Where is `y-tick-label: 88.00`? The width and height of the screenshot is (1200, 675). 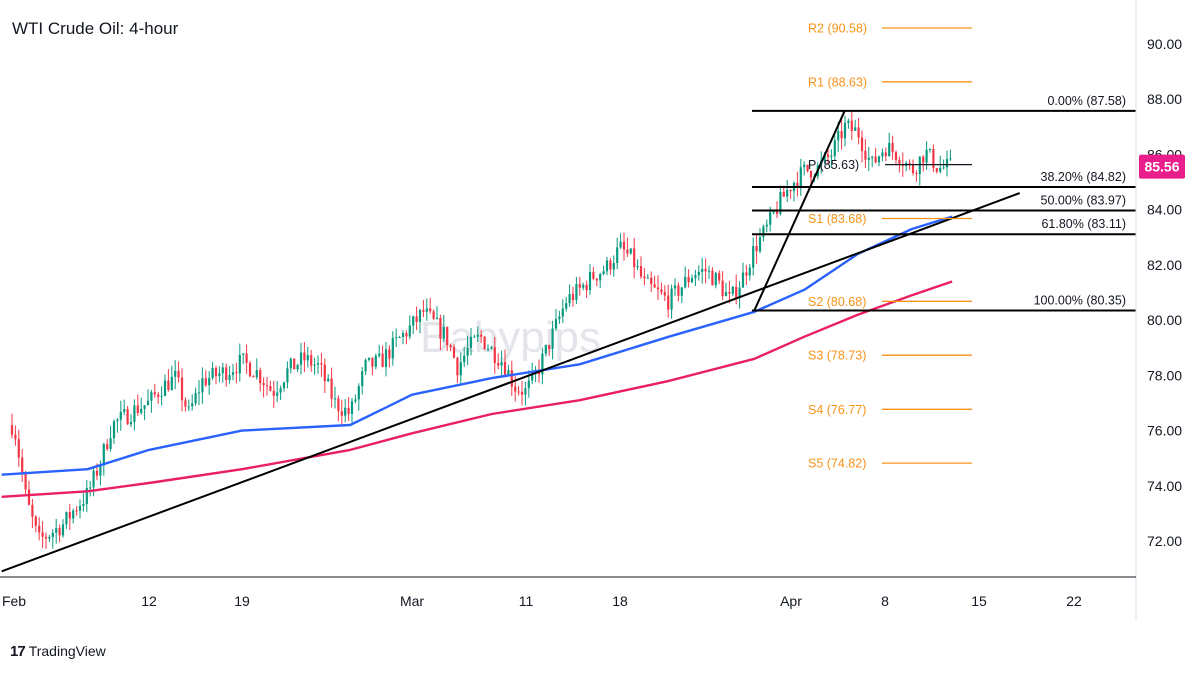 y-tick-label: 88.00 is located at coordinates (1164, 99).